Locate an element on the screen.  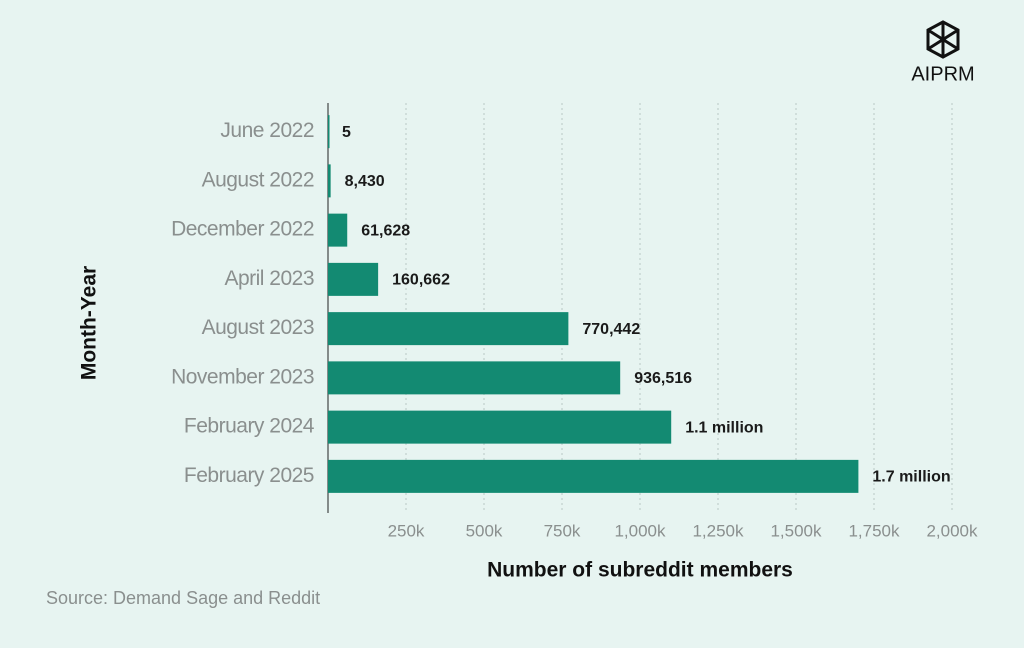
y-tick-label: December 2022 is located at coordinates (242, 229).